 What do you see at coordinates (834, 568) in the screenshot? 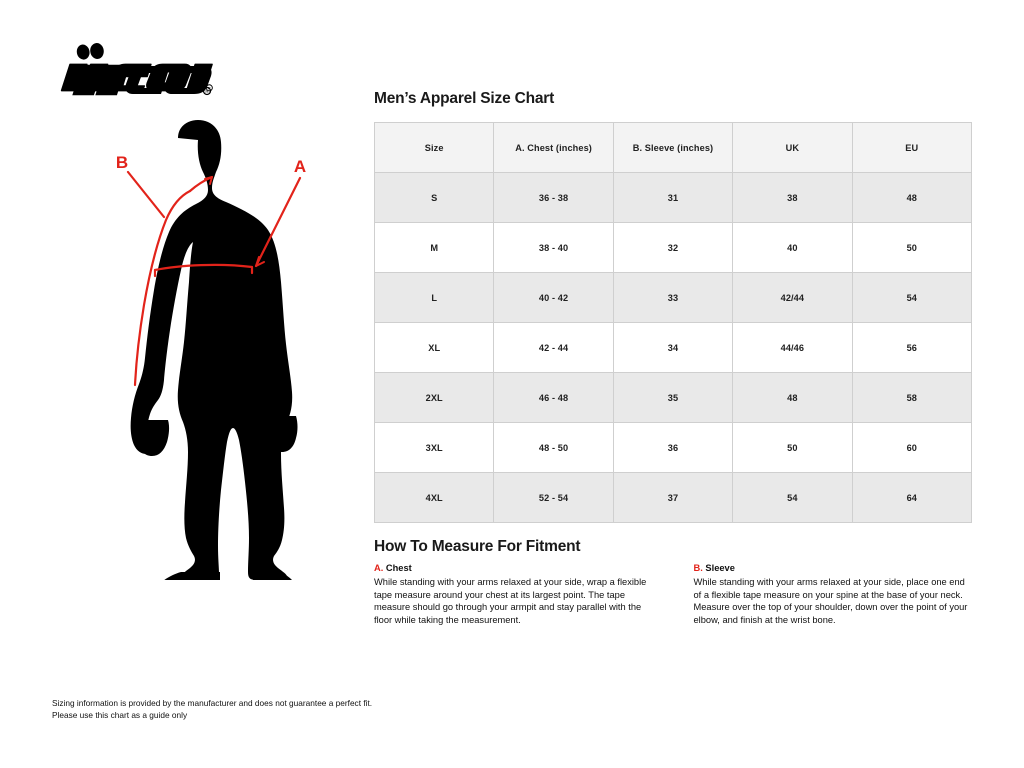
I see `measure-heading-sleeve: B. Sleeve` at bounding box center [834, 568].